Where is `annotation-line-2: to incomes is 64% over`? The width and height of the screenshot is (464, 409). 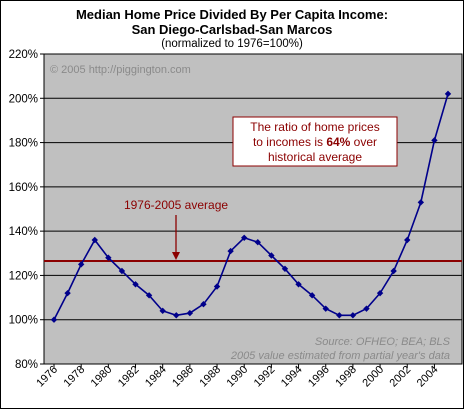 annotation-line-2: to incomes is 64% over is located at coordinates (315, 142).